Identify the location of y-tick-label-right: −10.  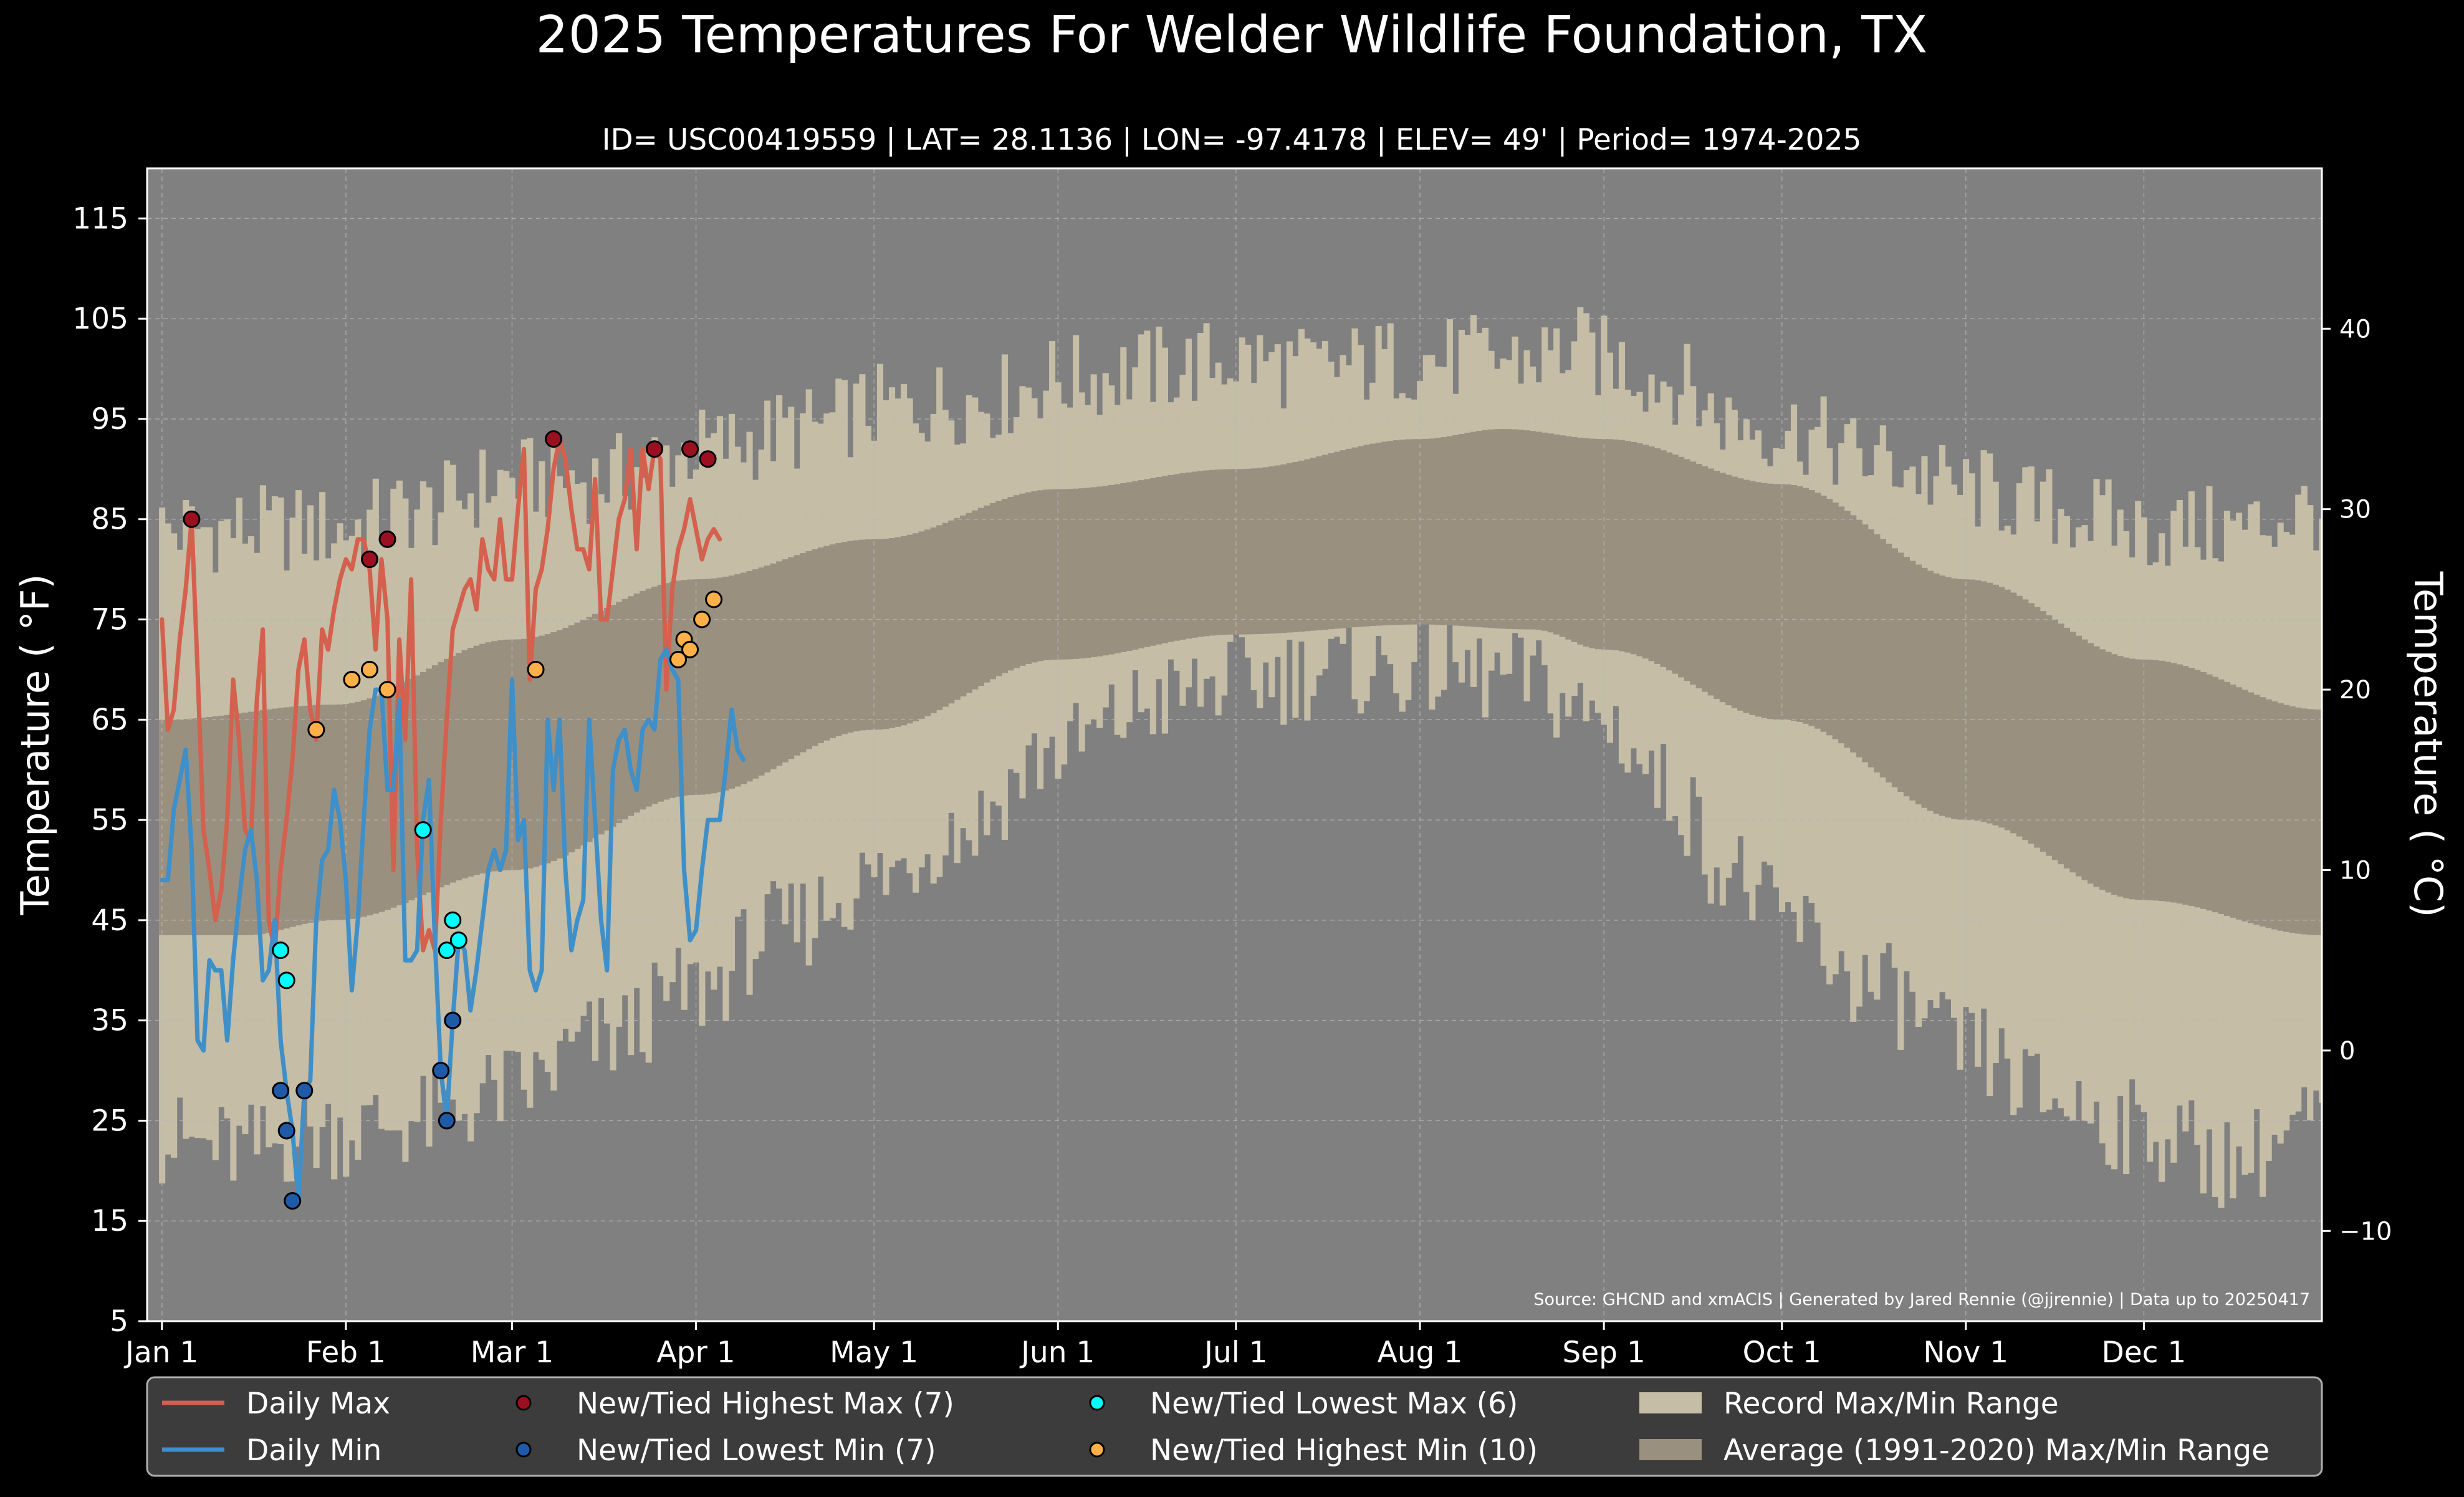
(2365, 1231).